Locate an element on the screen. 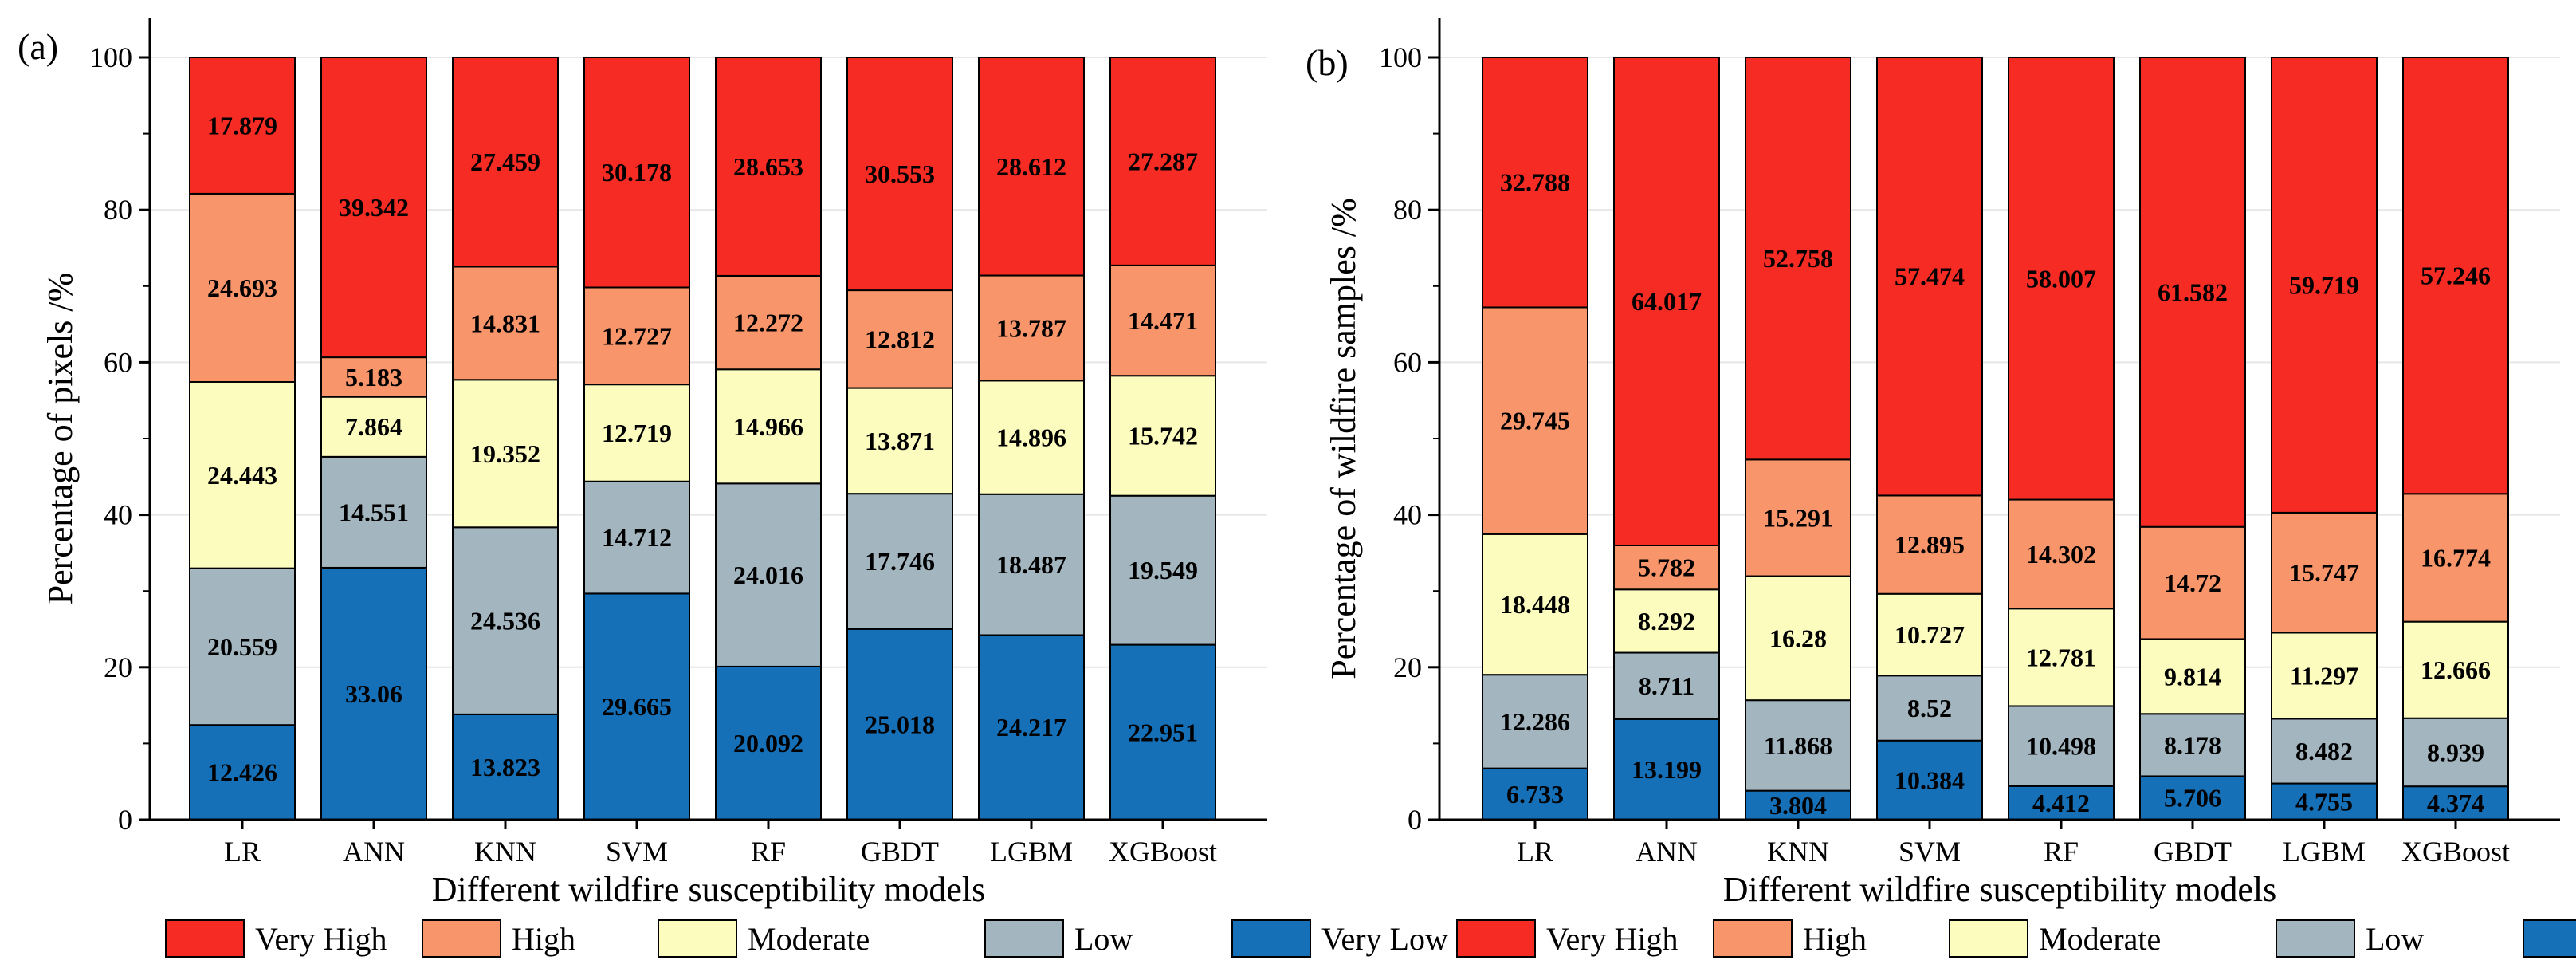 The height and width of the screenshot is (976, 2576). data-label: 24.443 is located at coordinates (242, 475).